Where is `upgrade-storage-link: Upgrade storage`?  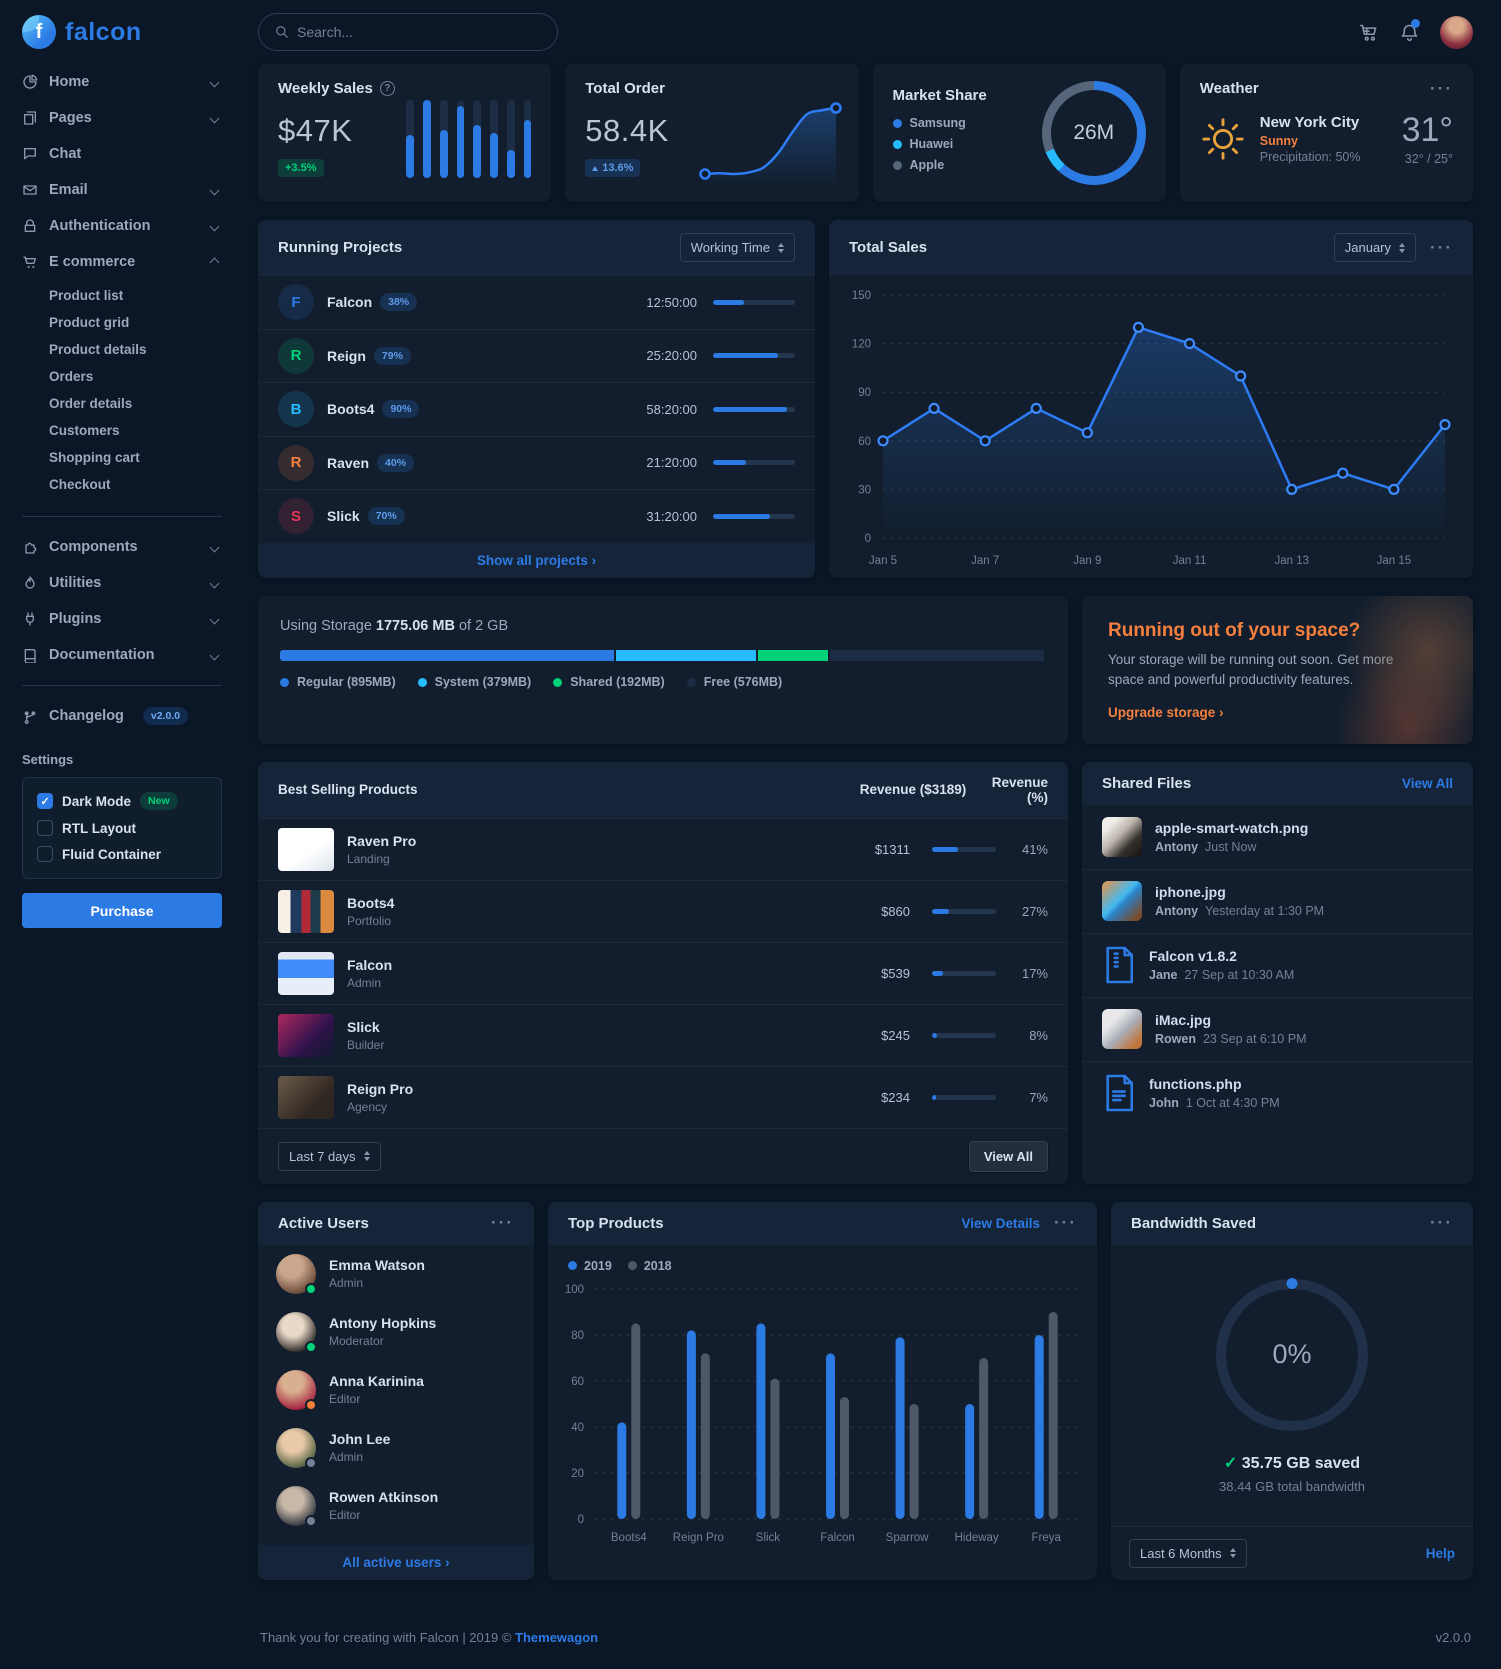 upgrade-storage-link: Upgrade storage is located at coordinates (1166, 712).